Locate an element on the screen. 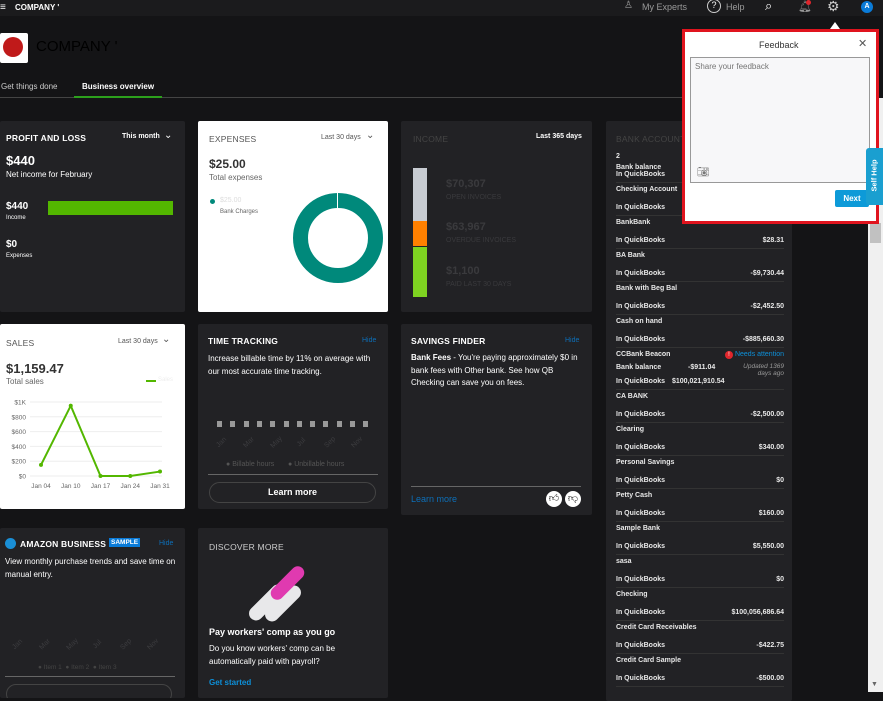 Image resolution: width=883 pixels, height=701 pixels. thumbs-down-icon: 👎︎ is located at coordinates (573, 499).